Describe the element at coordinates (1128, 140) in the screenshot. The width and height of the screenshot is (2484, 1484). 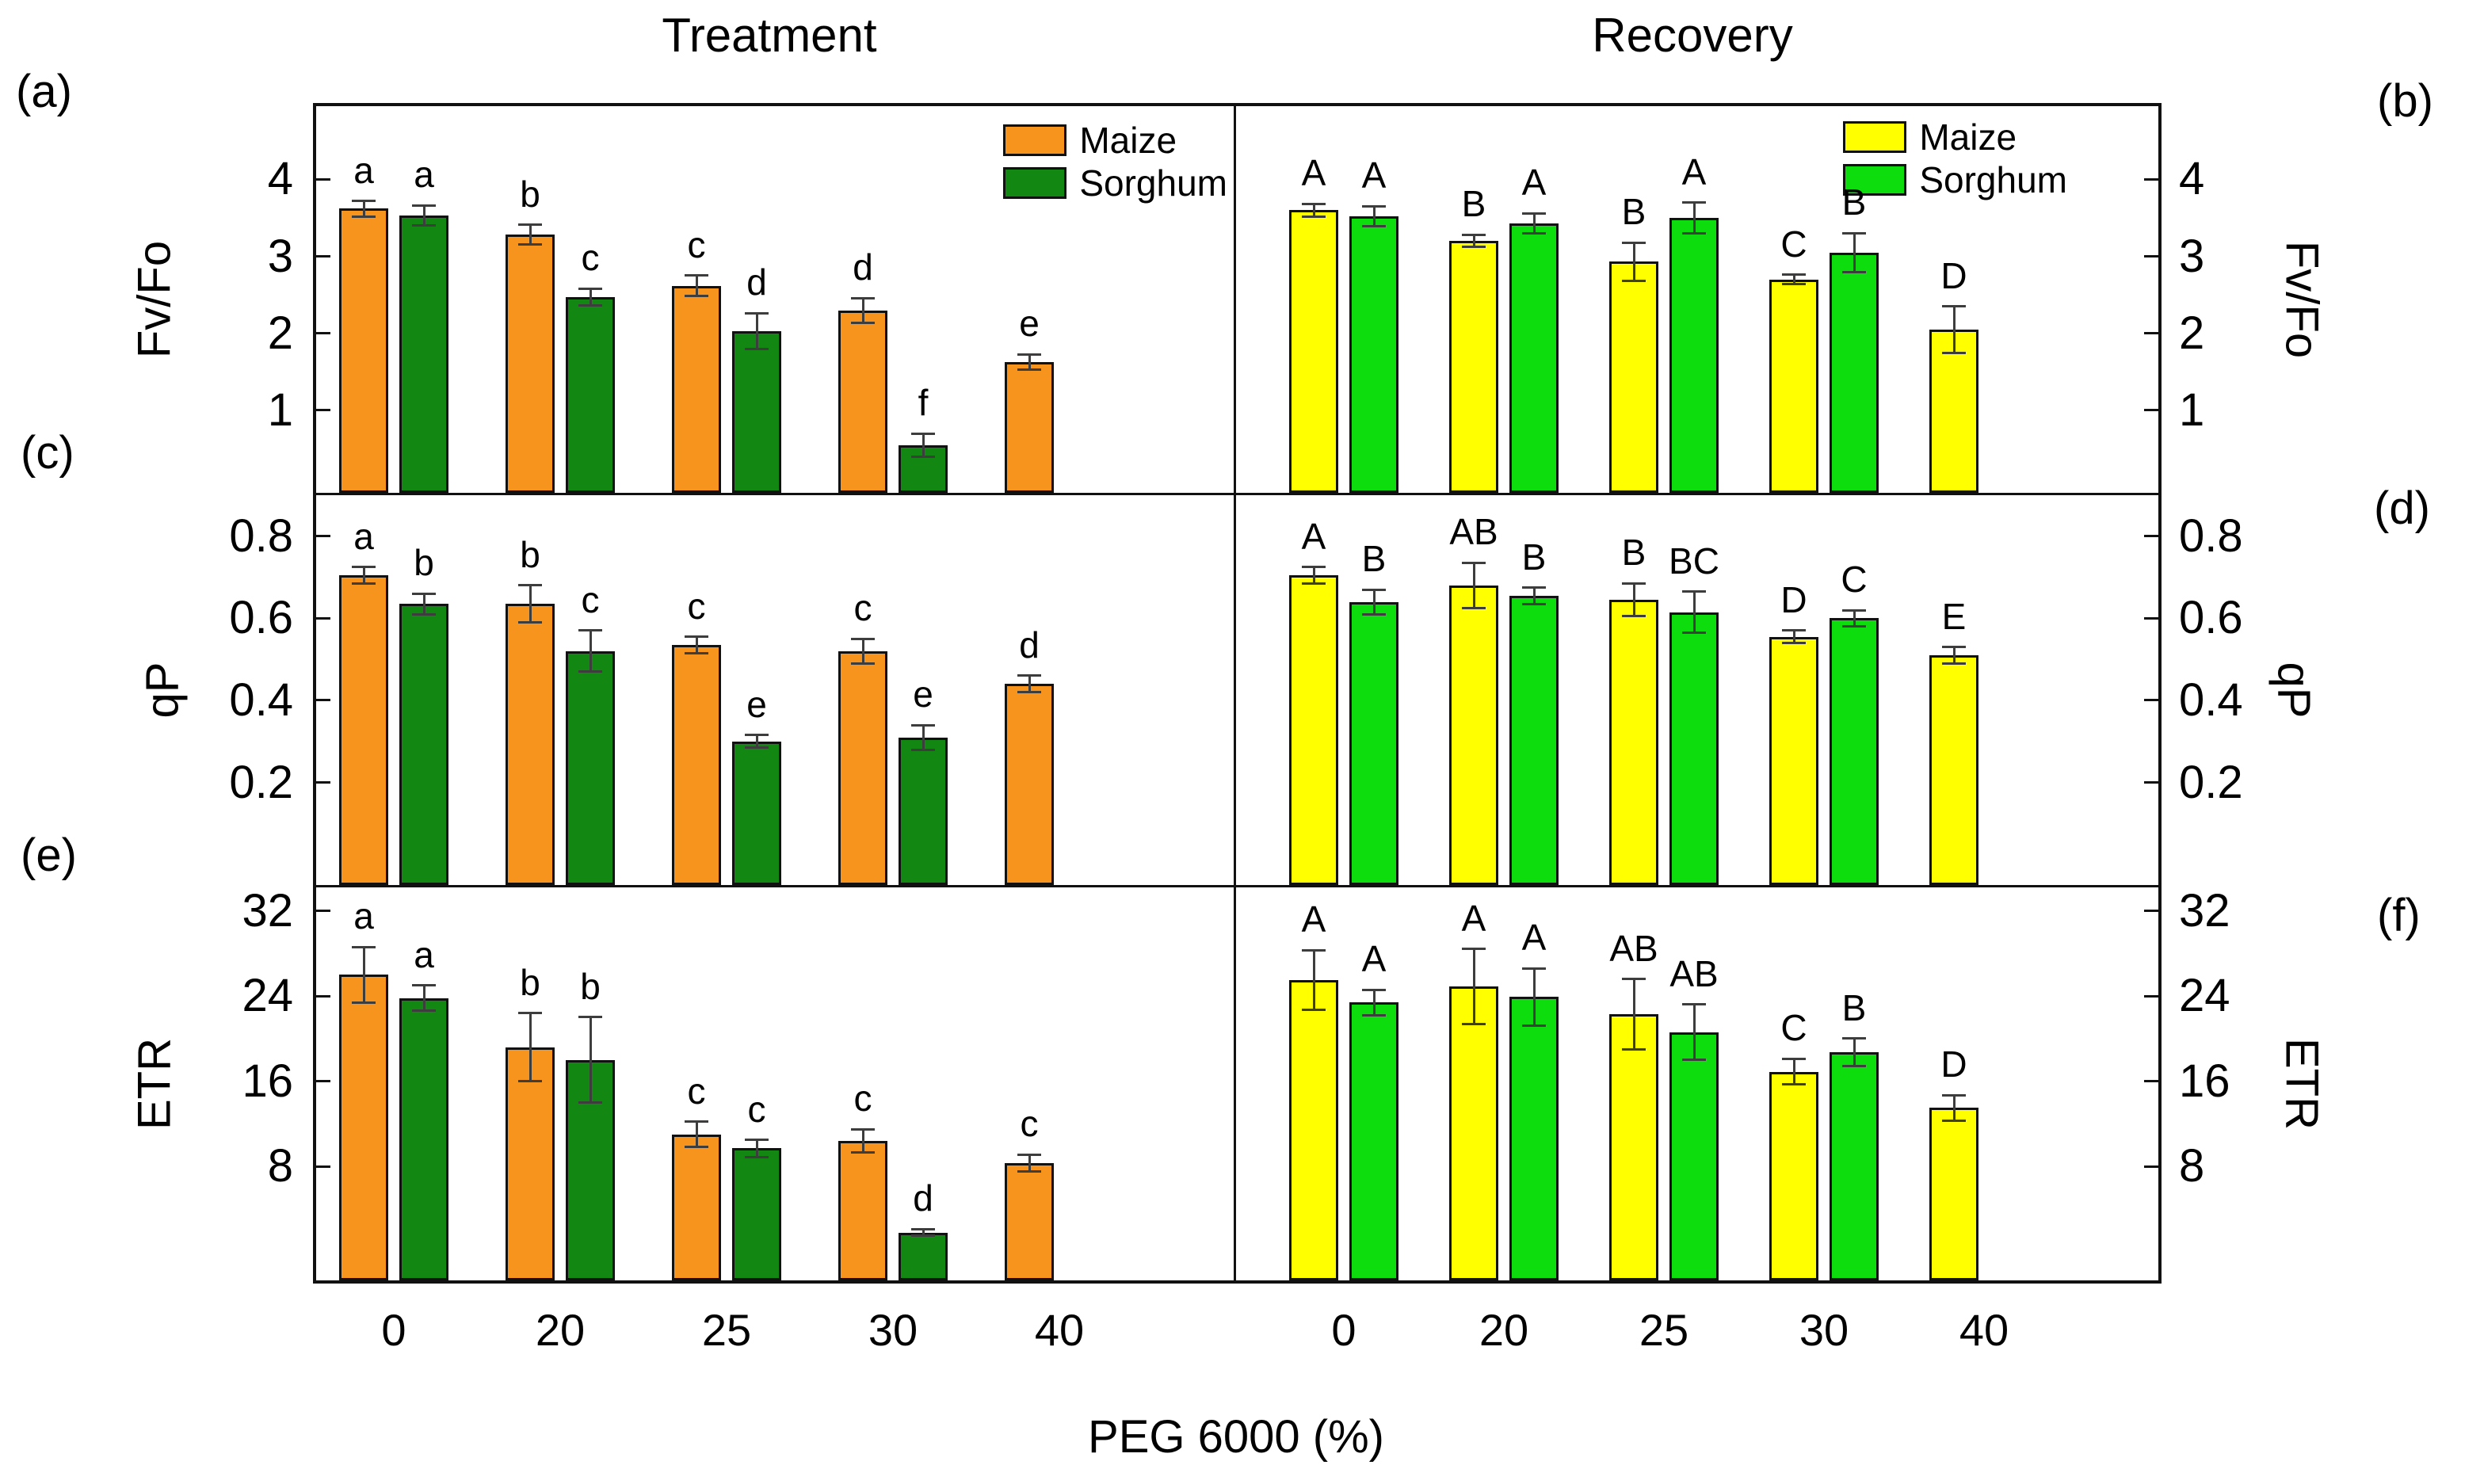
I see `legend-label-maize: Maize` at that location.